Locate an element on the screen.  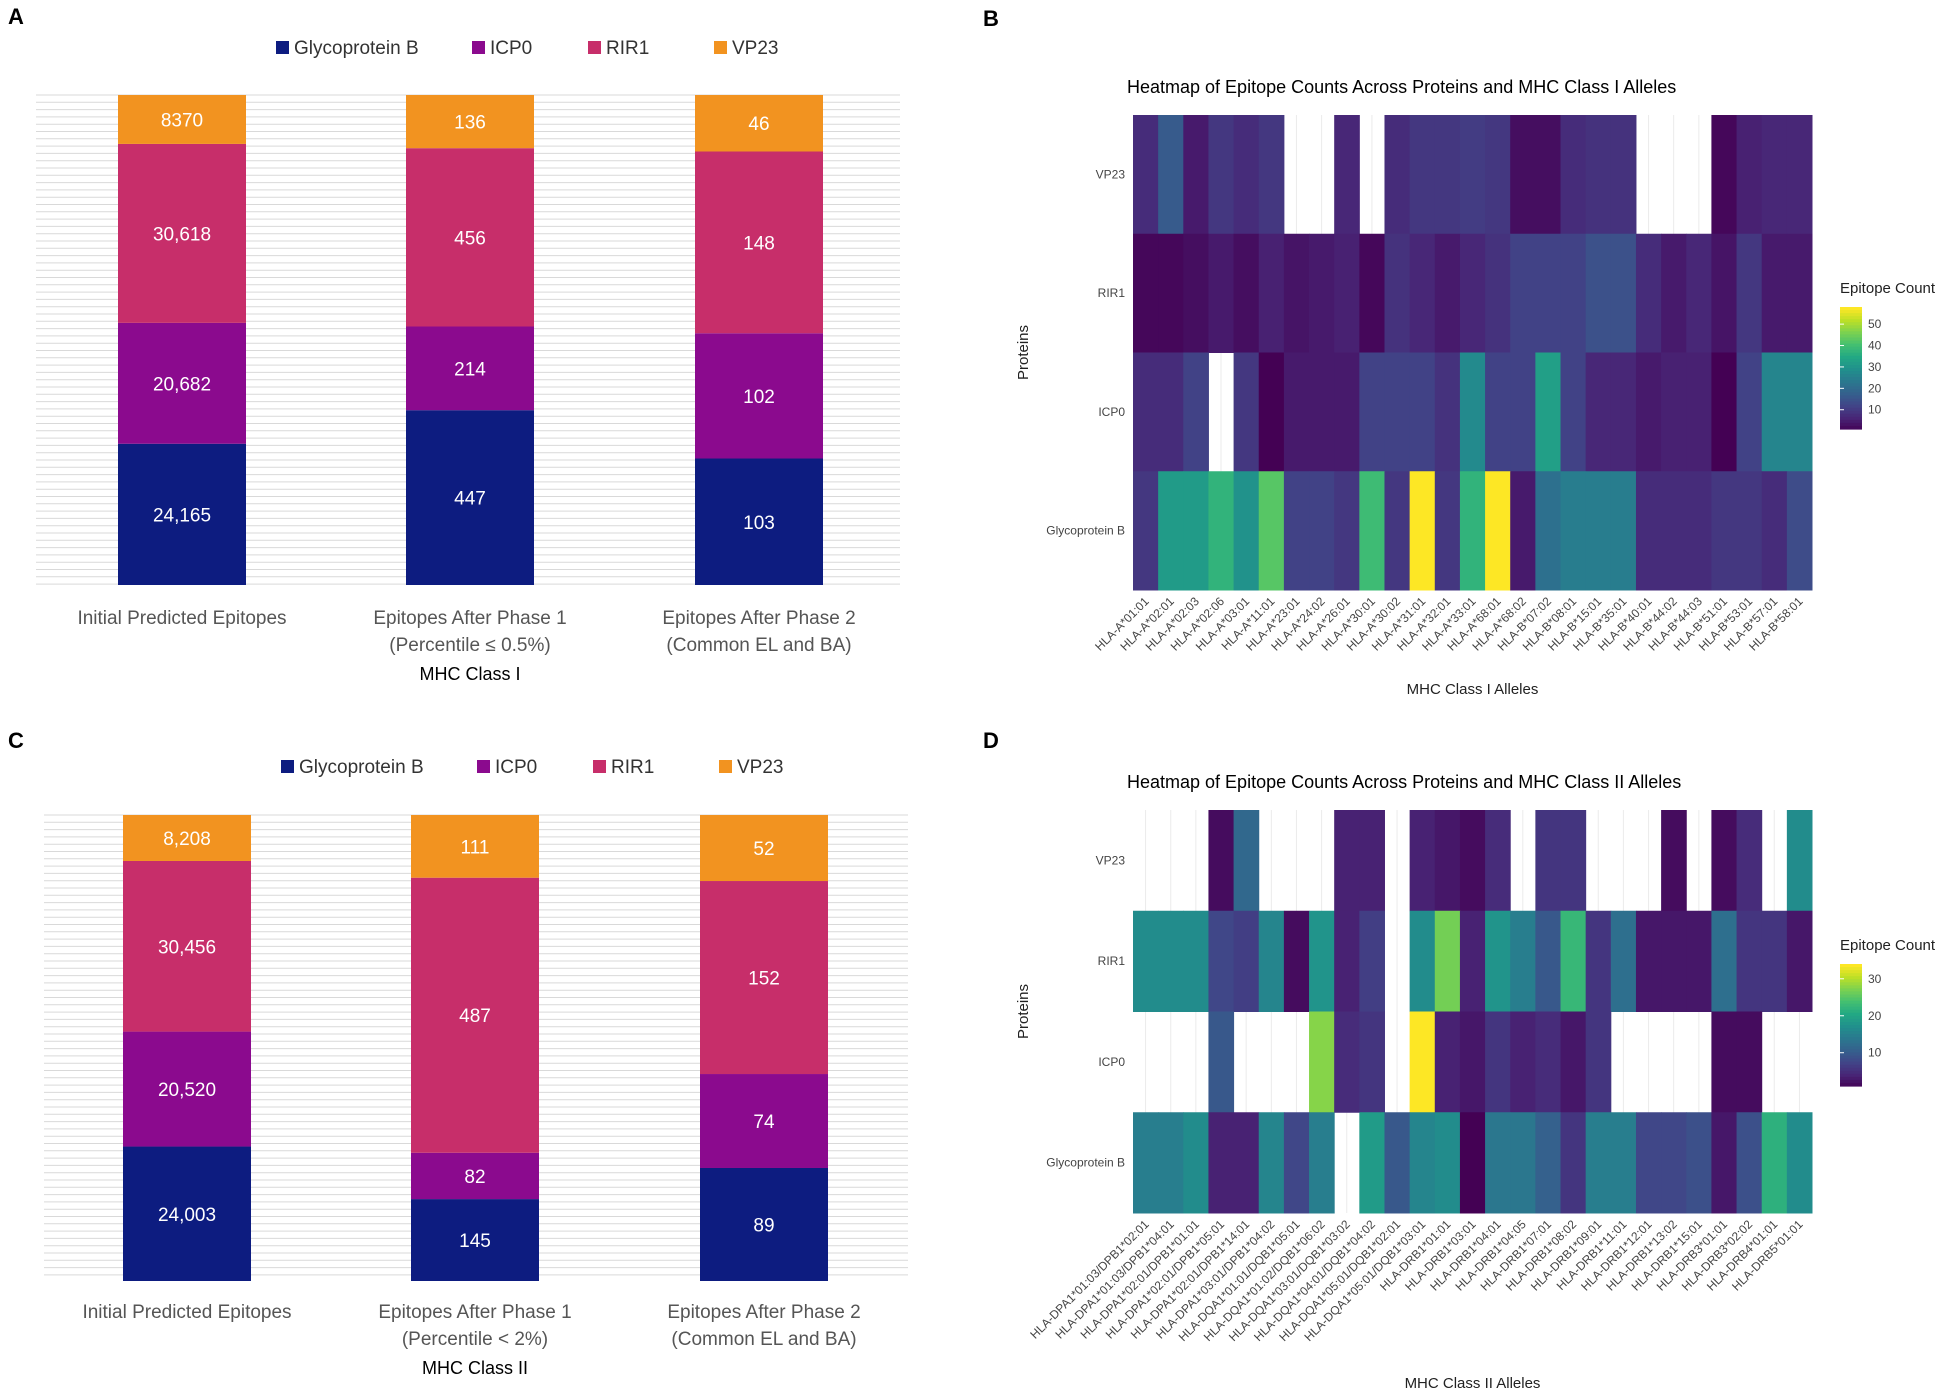
data-label: 102 is located at coordinates (759, 397).